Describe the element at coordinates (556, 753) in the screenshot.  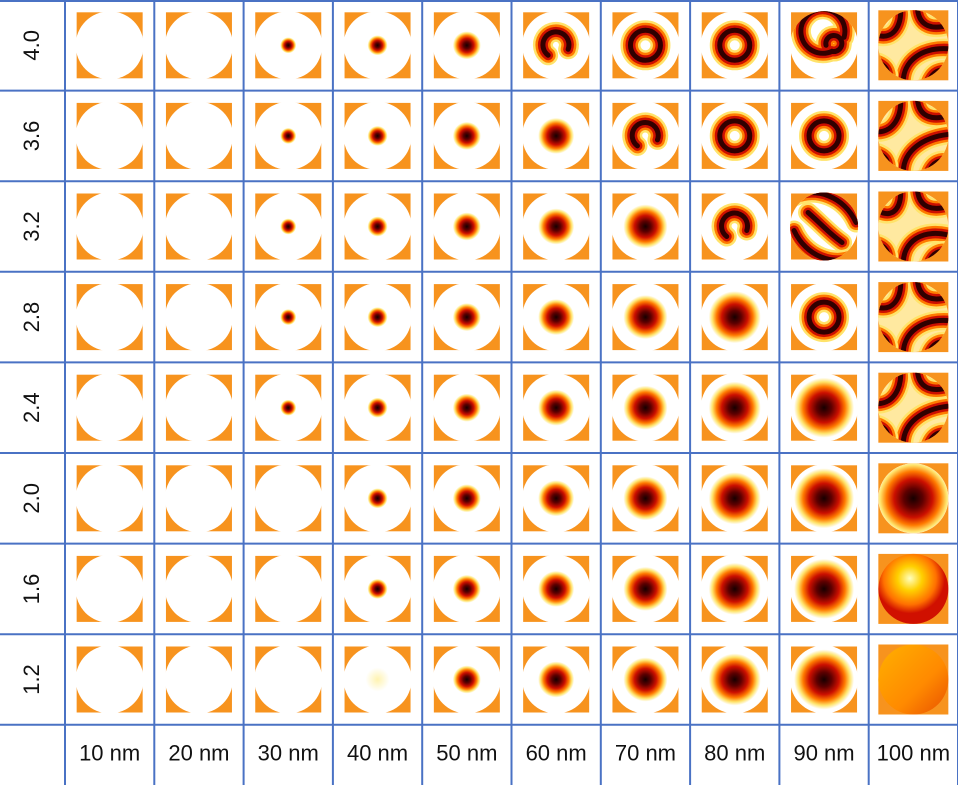
I see `column-label: 60 nm` at that location.